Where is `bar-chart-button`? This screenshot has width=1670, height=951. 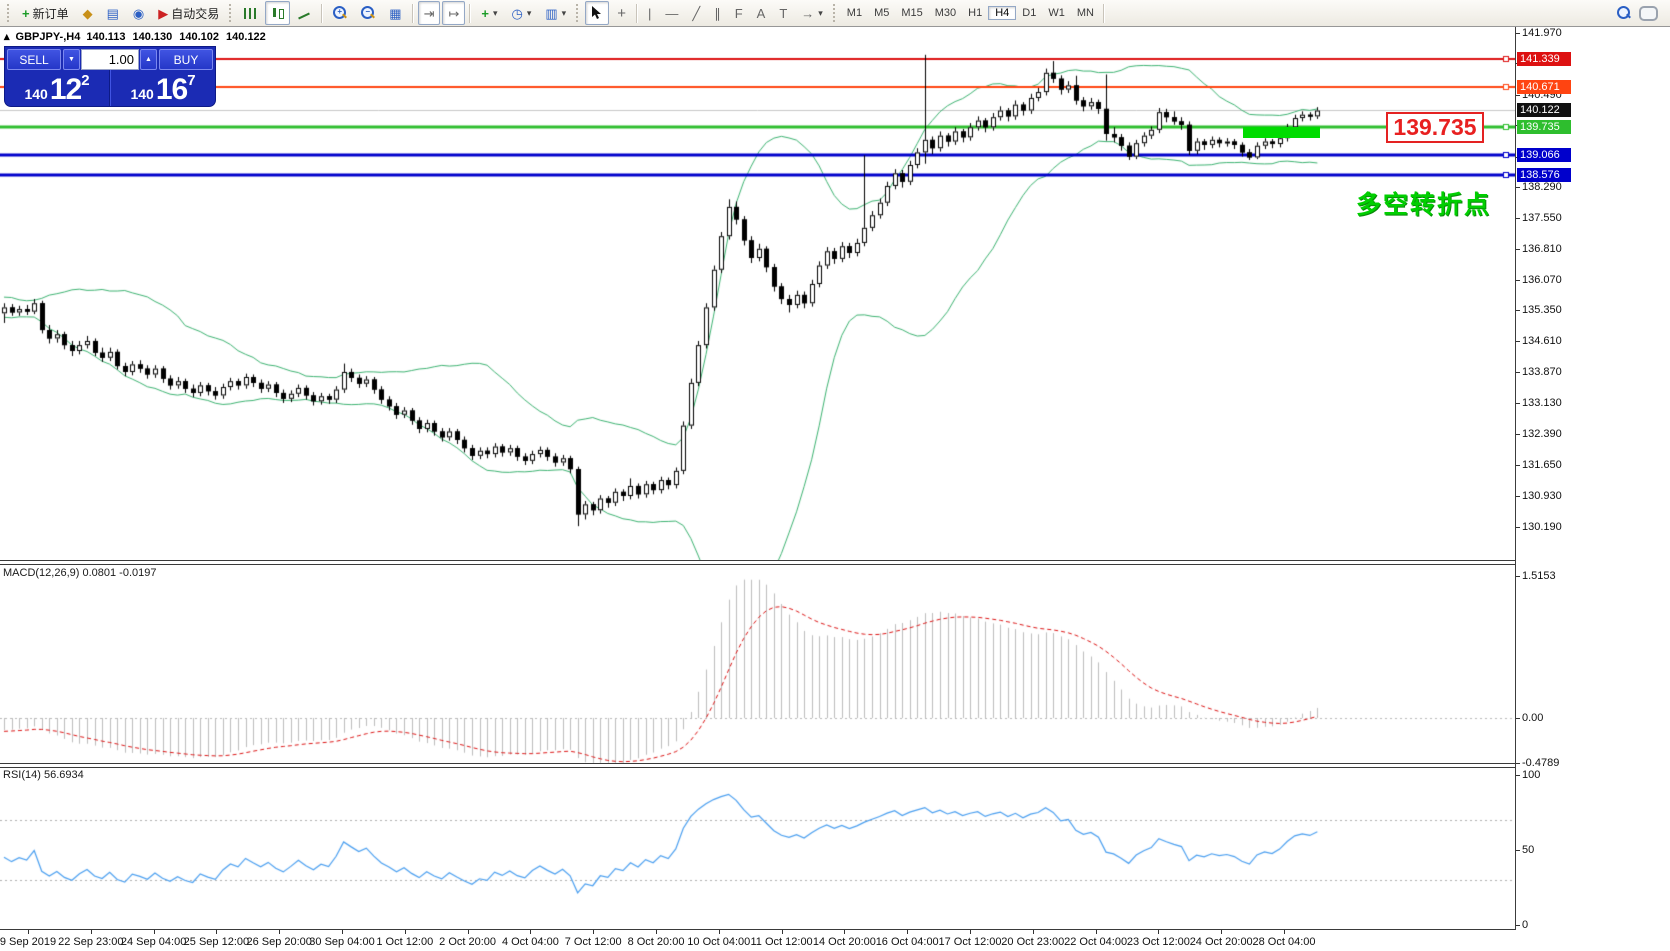 bar-chart-button is located at coordinates (250, 13).